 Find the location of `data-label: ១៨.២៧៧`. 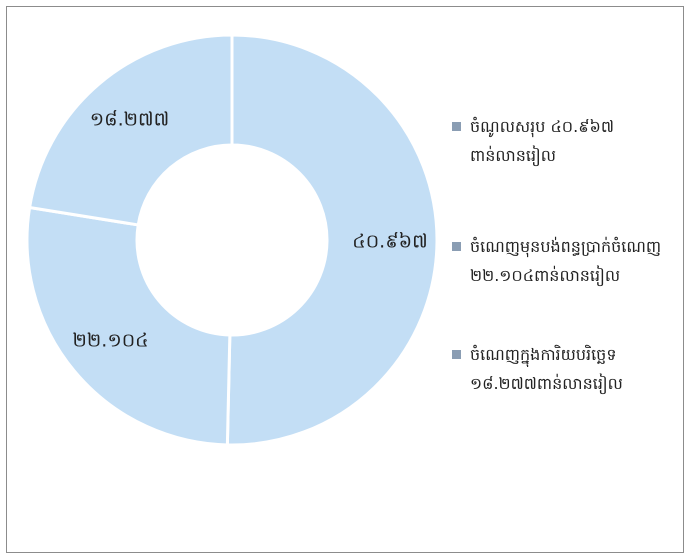

data-label: ១៨.២៧៧ is located at coordinates (129, 119).